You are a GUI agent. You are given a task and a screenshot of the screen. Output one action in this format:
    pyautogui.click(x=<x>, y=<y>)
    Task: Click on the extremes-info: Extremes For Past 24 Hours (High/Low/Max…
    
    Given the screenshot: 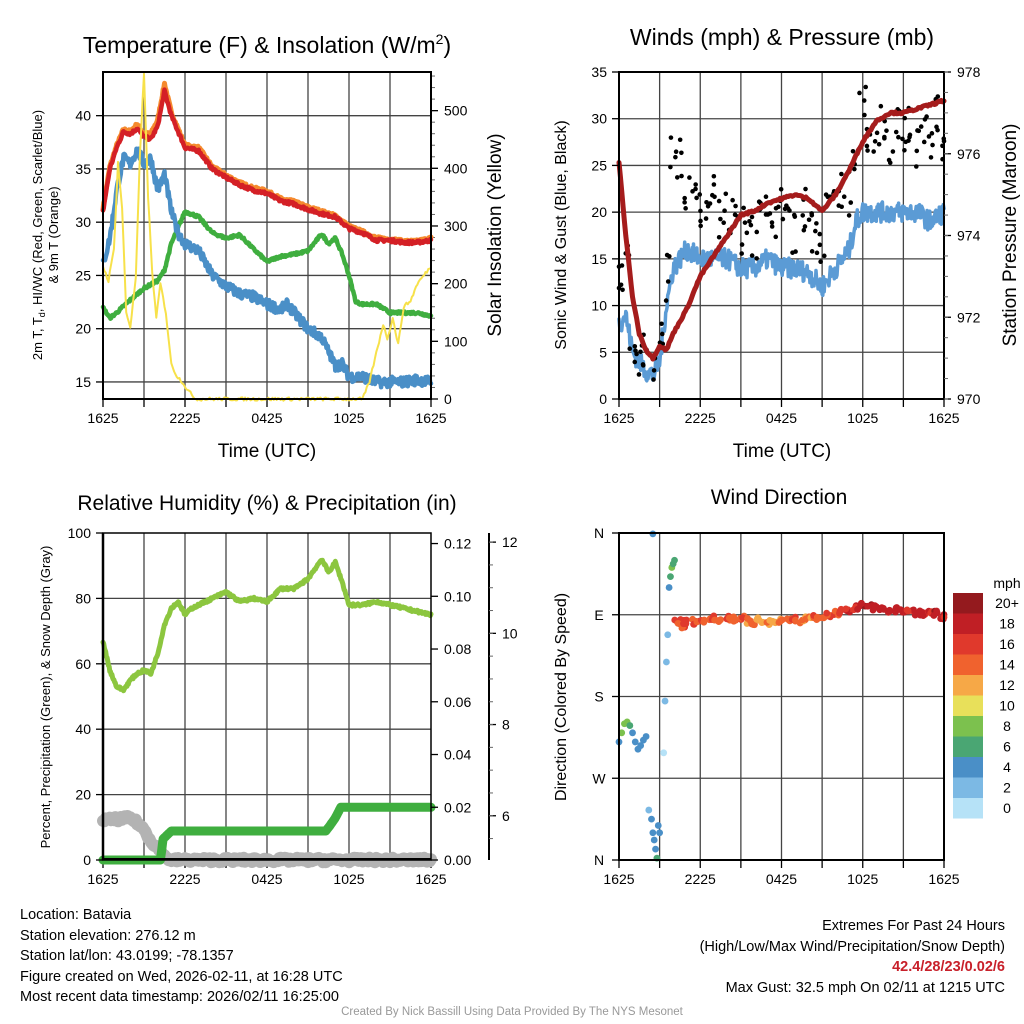 What is the action you would take?
    pyautogui.click(x=852, y=957)
    